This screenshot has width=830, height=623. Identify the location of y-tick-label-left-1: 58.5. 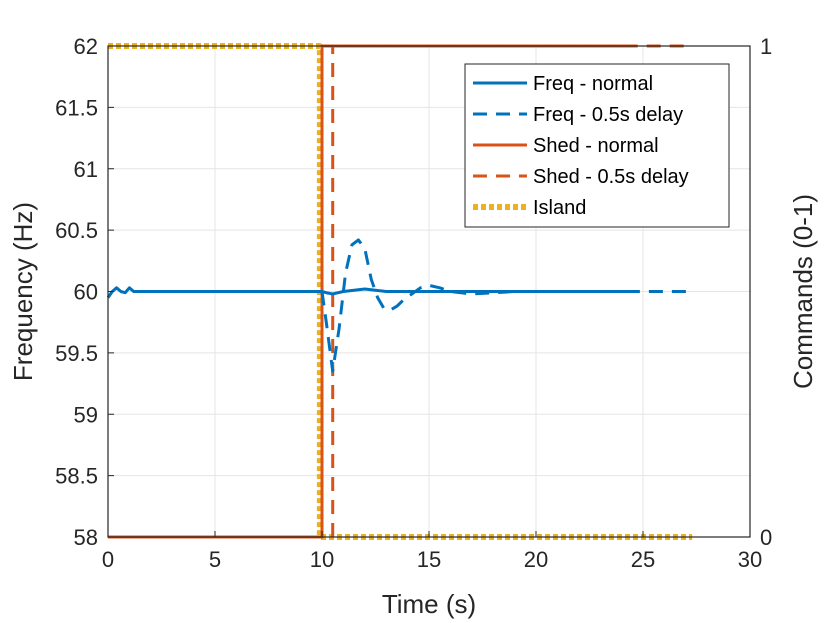
(76, 476).